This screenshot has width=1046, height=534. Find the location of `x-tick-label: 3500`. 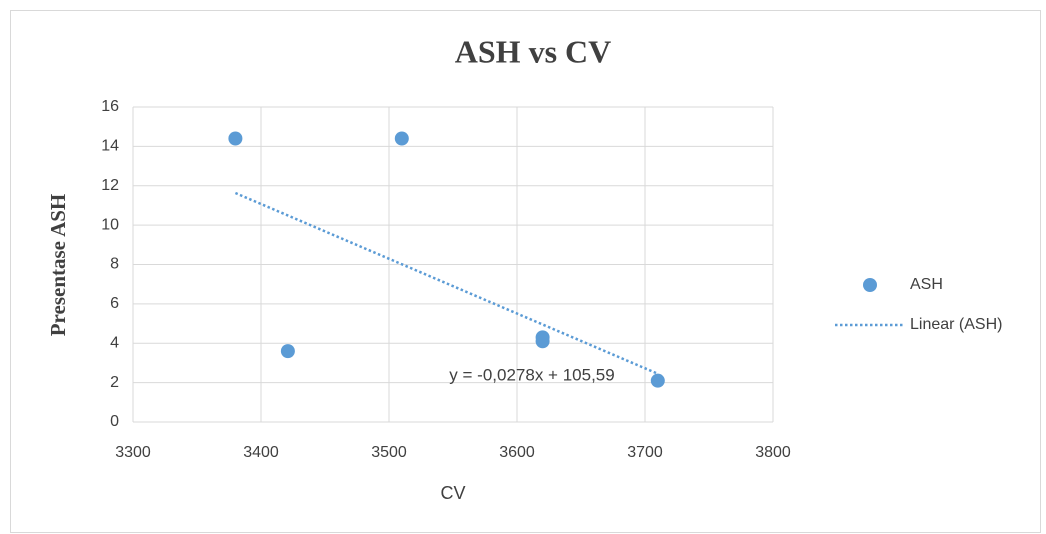

x-tick-label: 3500 is located at coordinates (389, 452).